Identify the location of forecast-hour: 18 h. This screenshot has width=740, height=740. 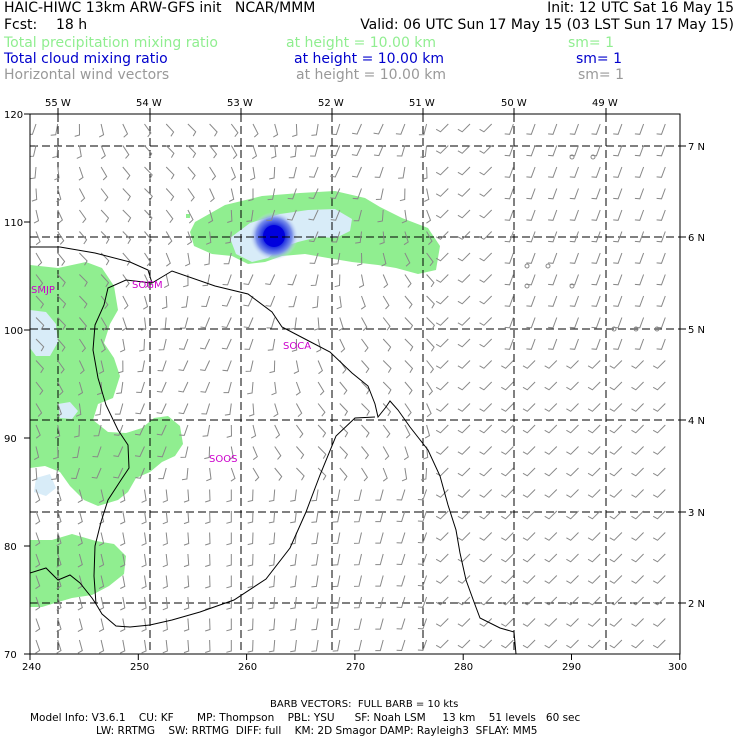
(72, 25).